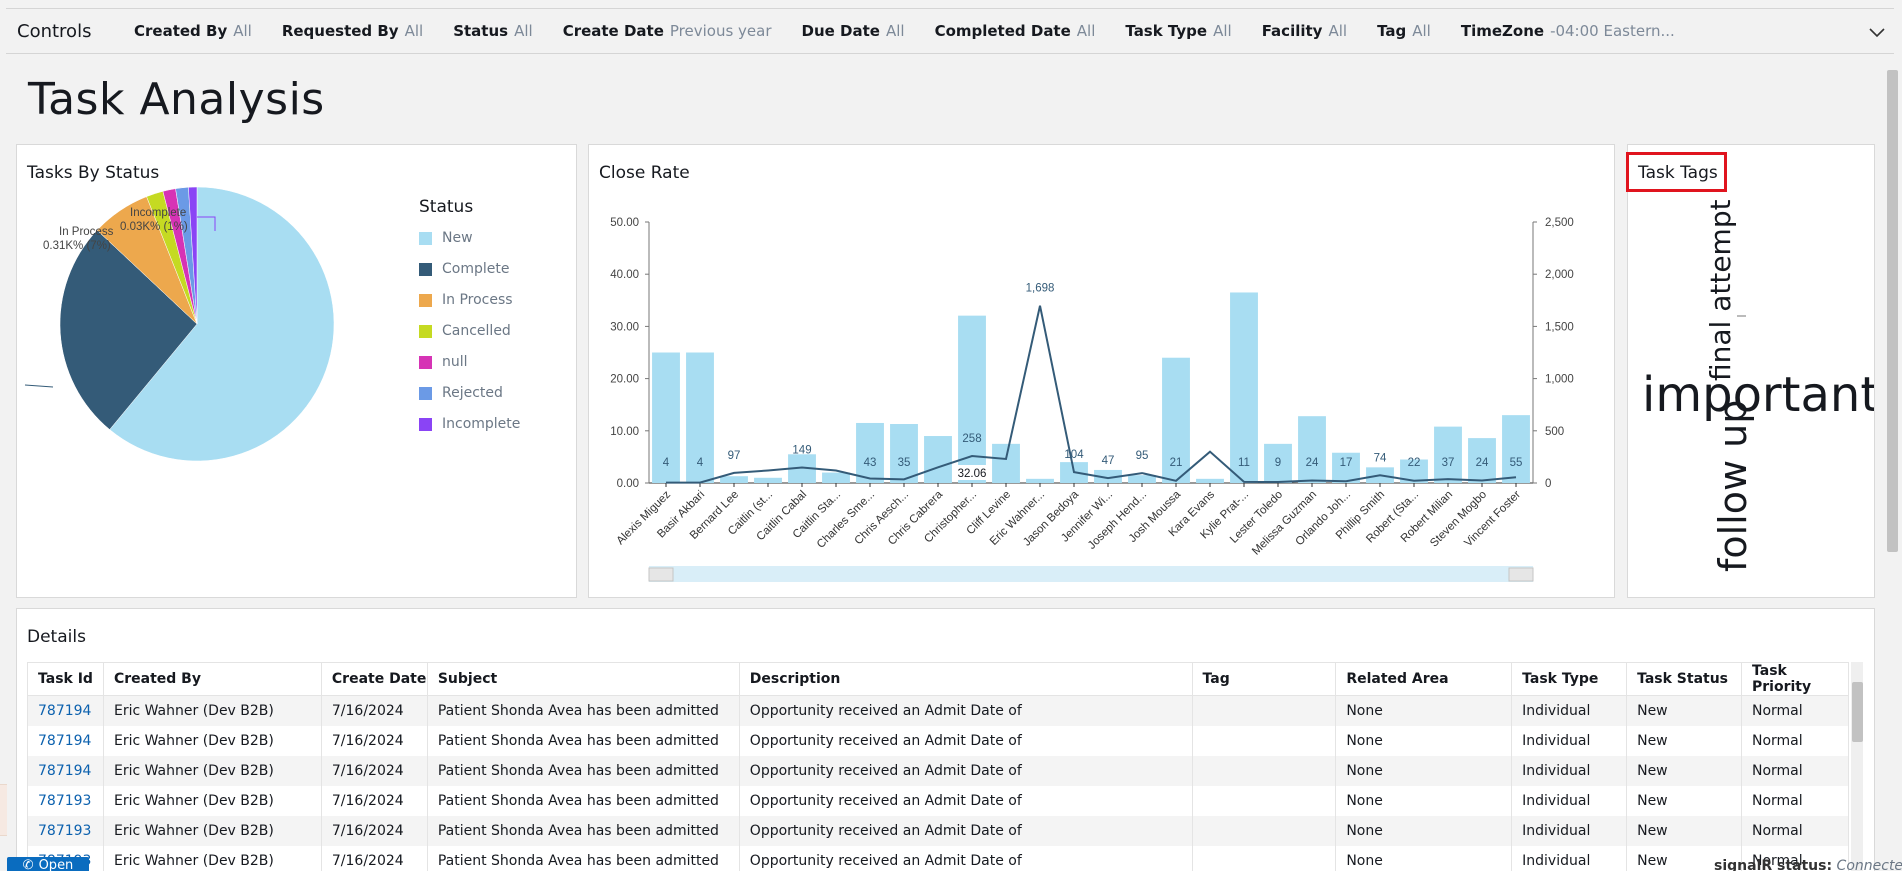 This screenshot has width=1902, height=871. Describe the element at coordinates (1404, 31) in the screenshot. I see `filter-tag: Tag All` at that location.